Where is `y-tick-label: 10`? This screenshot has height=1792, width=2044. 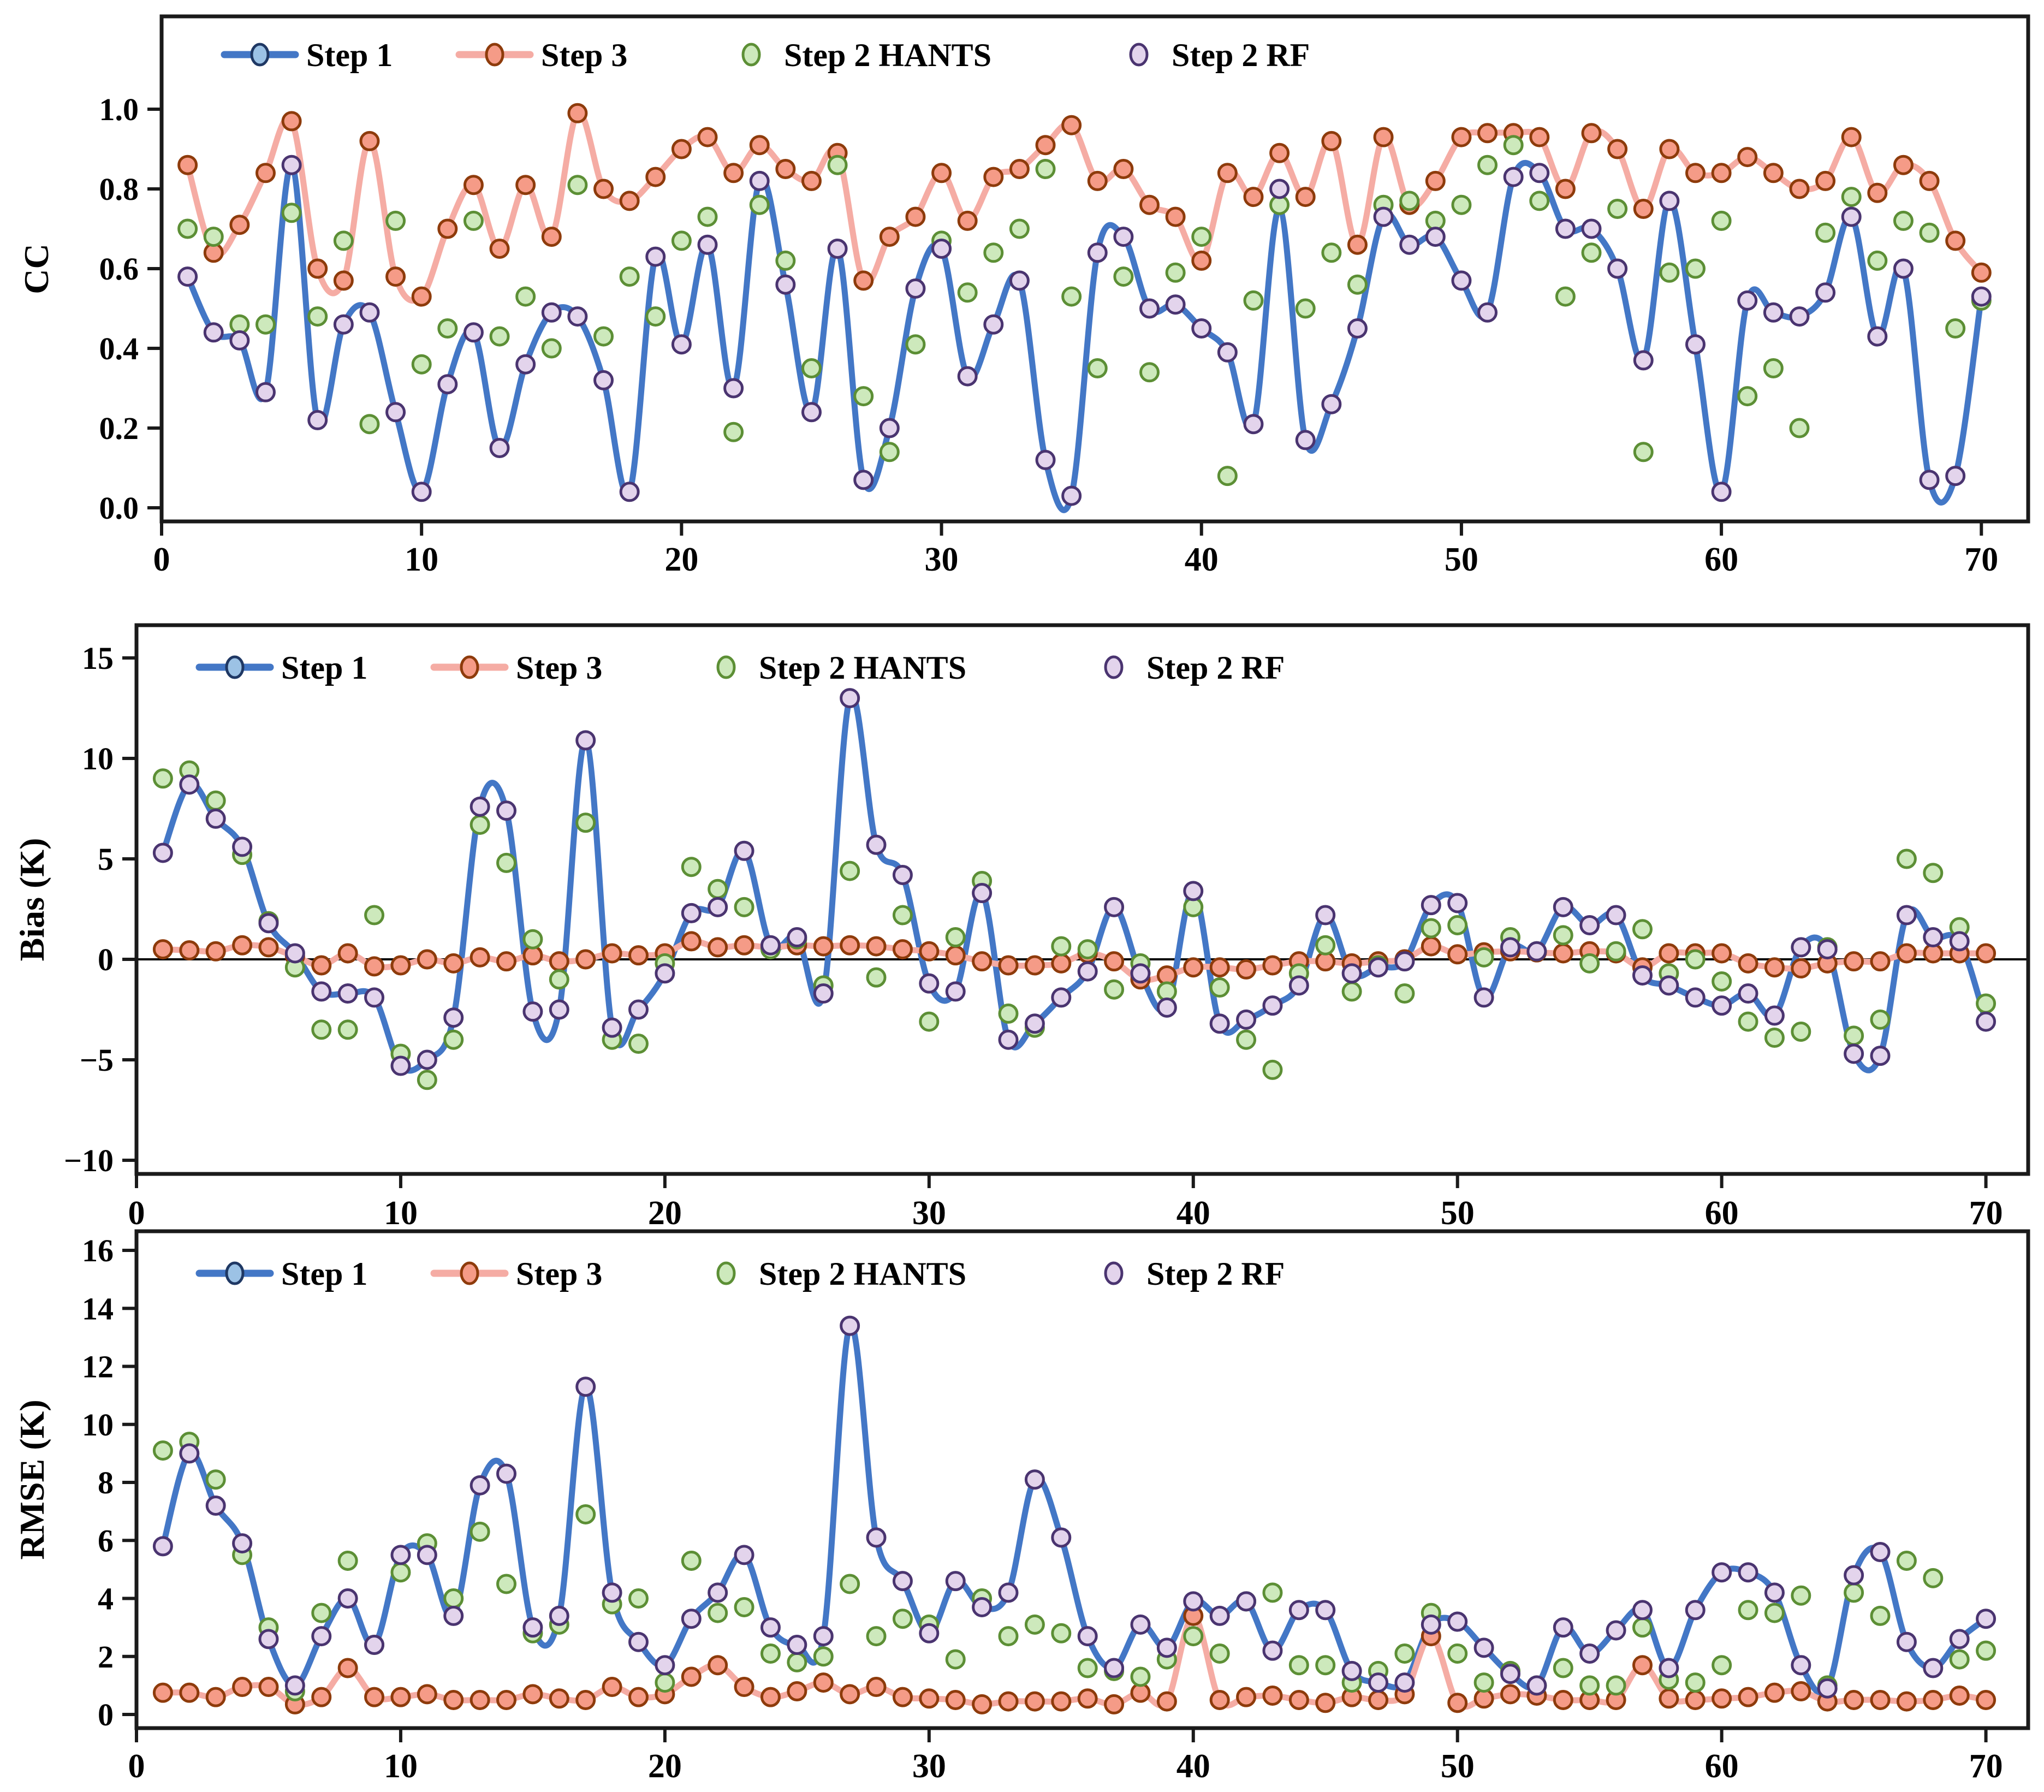
y-tick-label: 10 is located at coordinates (98, 1425).